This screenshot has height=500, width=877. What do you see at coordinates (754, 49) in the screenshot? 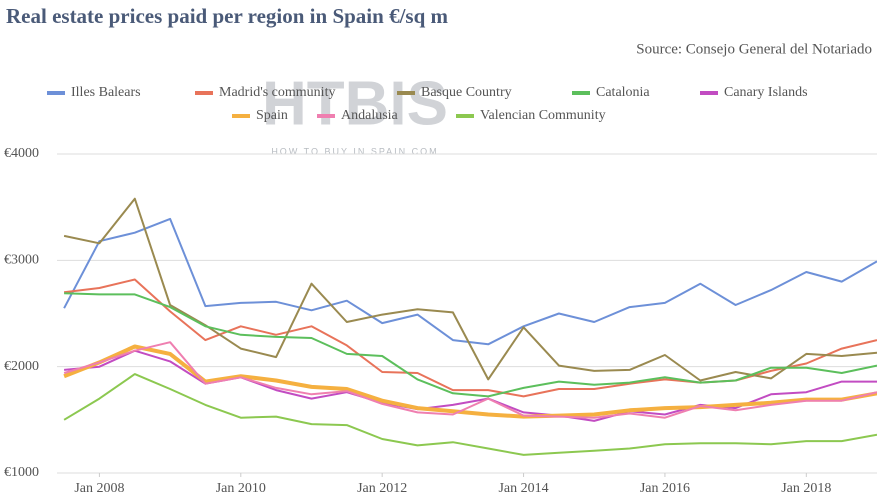
I see `source: Source: Consejo General del Notariado` at bounding box center [754, 49].